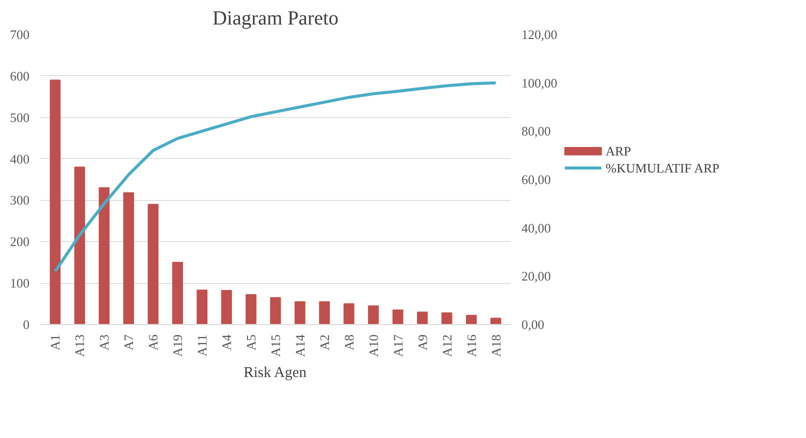 This screenshot has width=806, height=438. I want to click on x-tick-label: A18, so click(496, 345).